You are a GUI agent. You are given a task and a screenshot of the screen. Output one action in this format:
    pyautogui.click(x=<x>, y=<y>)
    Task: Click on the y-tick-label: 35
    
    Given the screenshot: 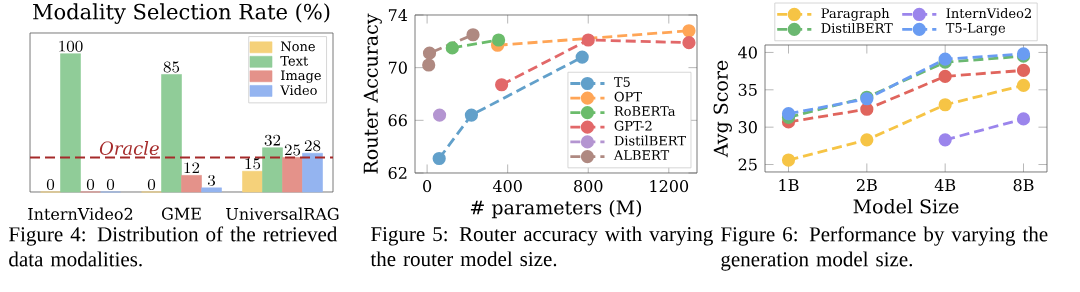 What is the action you would take?
    pyautogui.click(x=747, y=89)
    